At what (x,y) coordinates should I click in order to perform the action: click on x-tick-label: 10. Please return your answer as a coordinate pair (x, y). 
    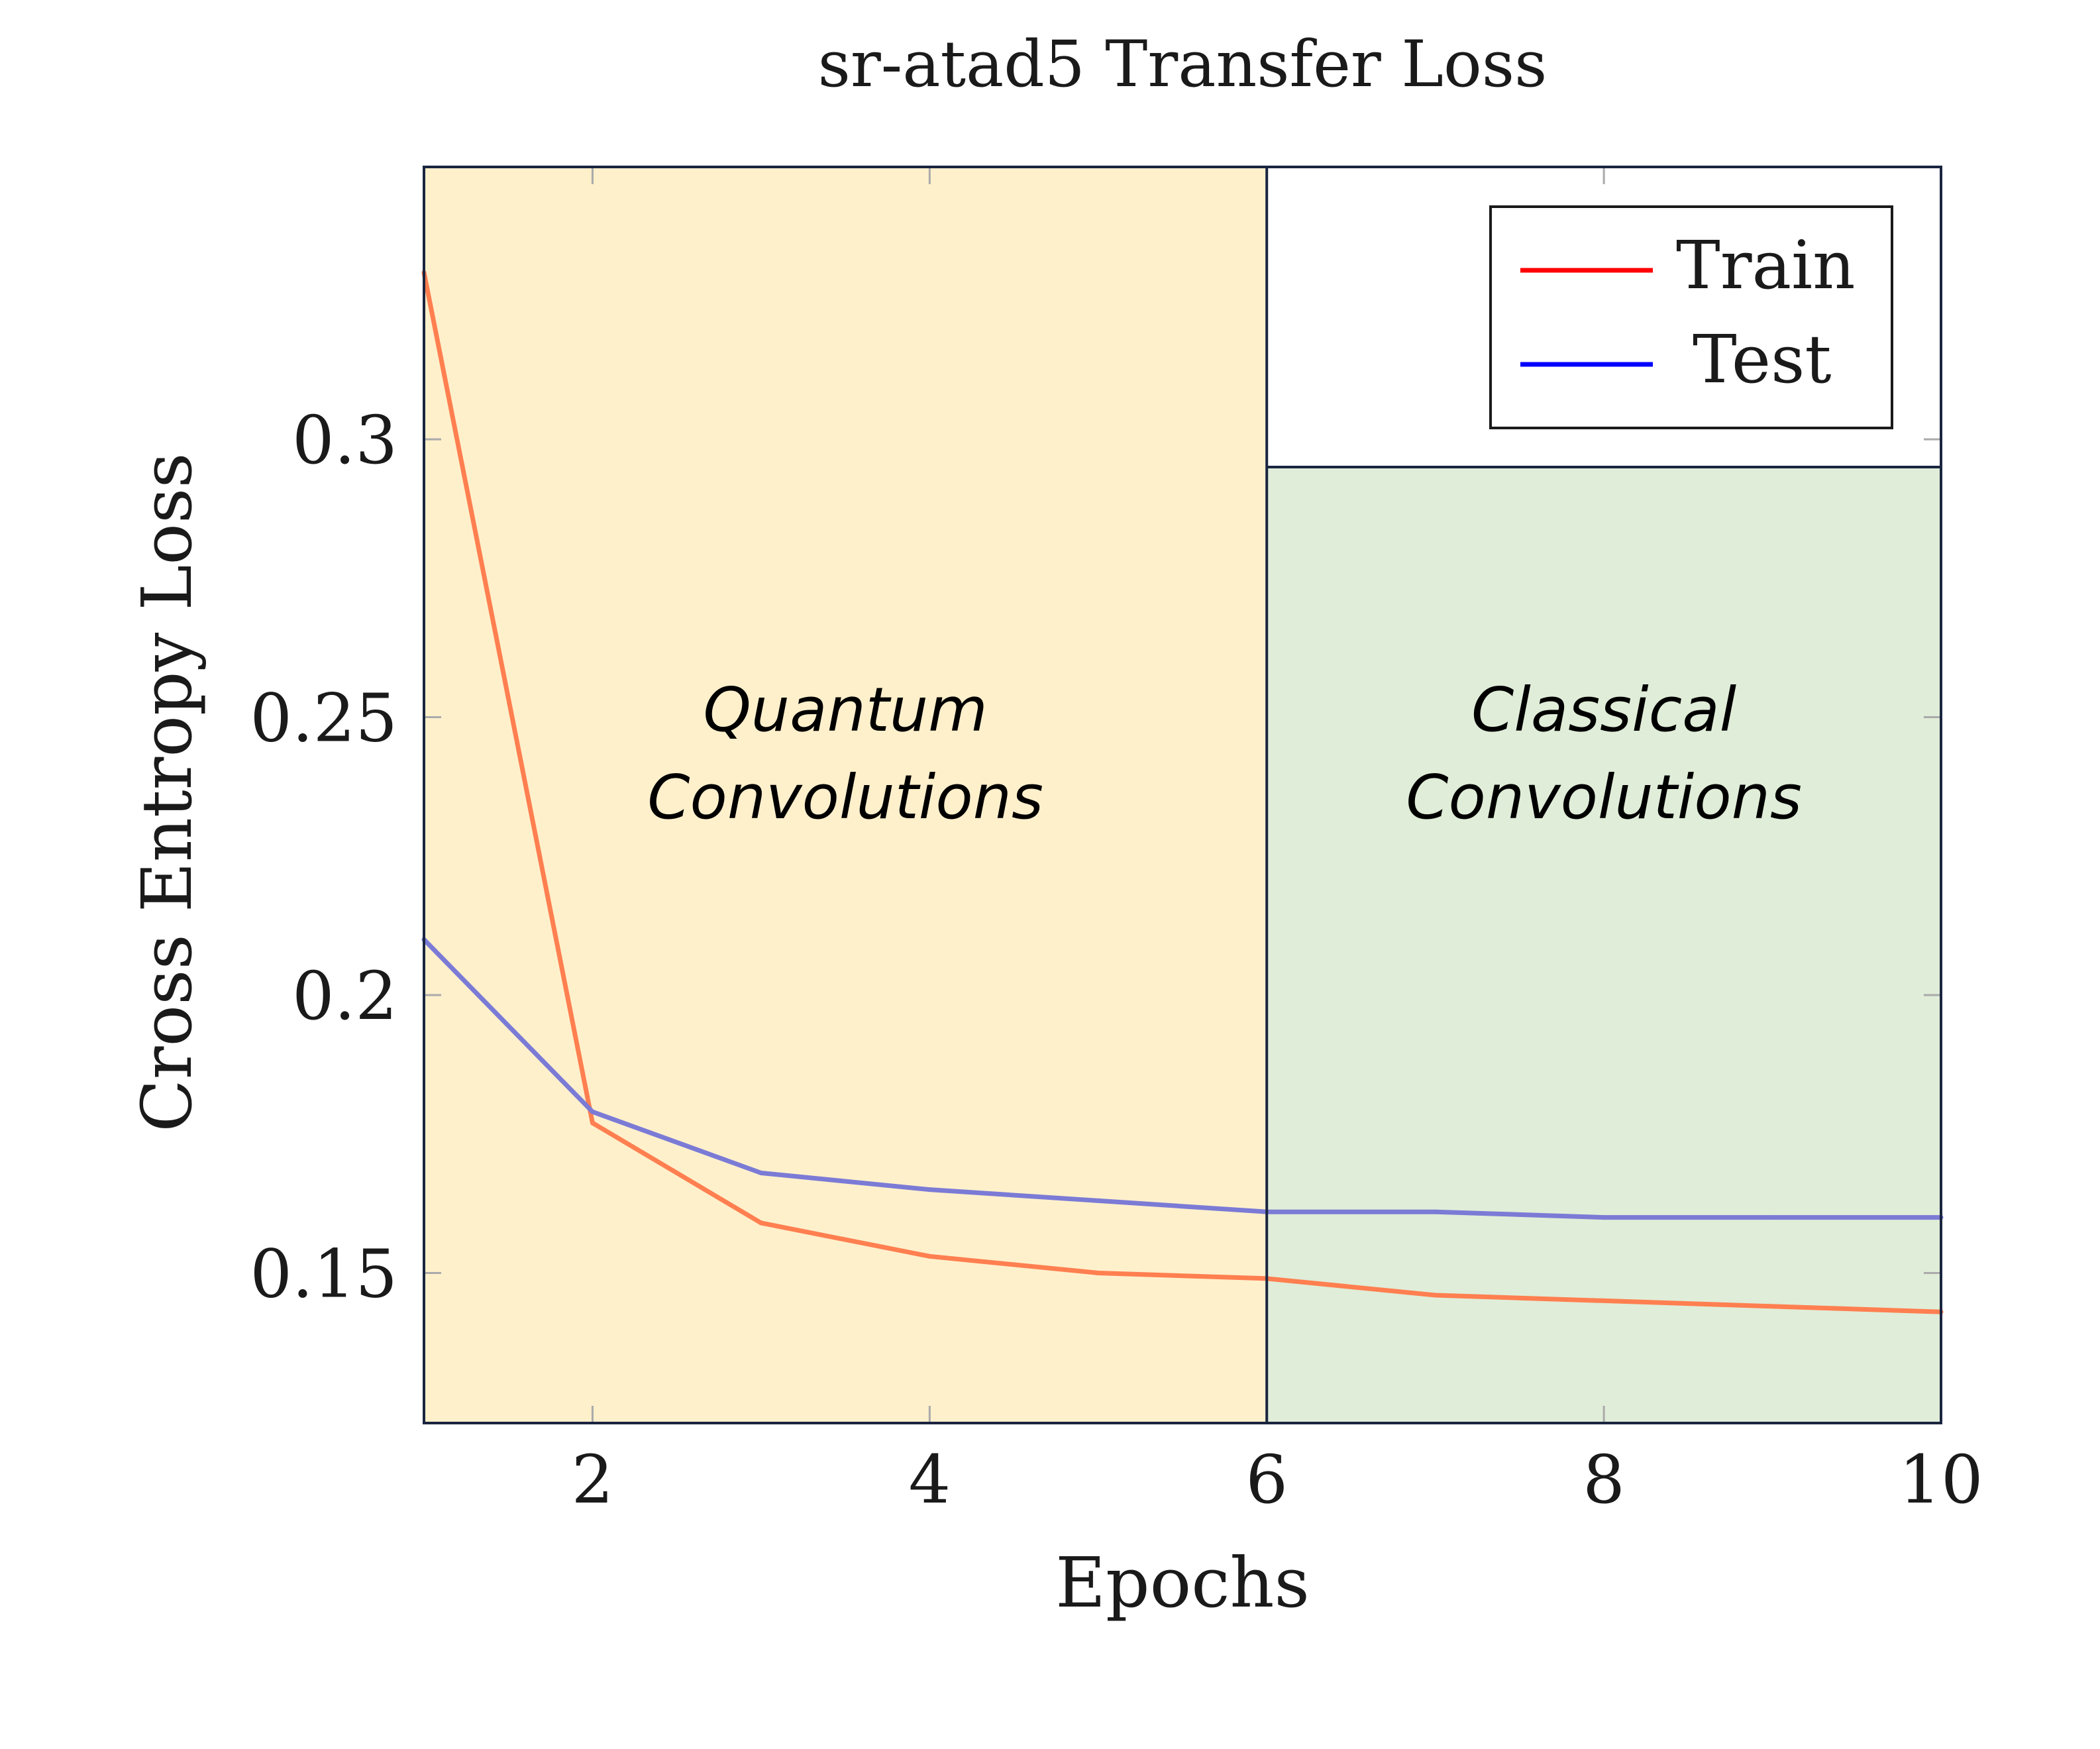
    Looking at the image, I should click on (1941, 1479).